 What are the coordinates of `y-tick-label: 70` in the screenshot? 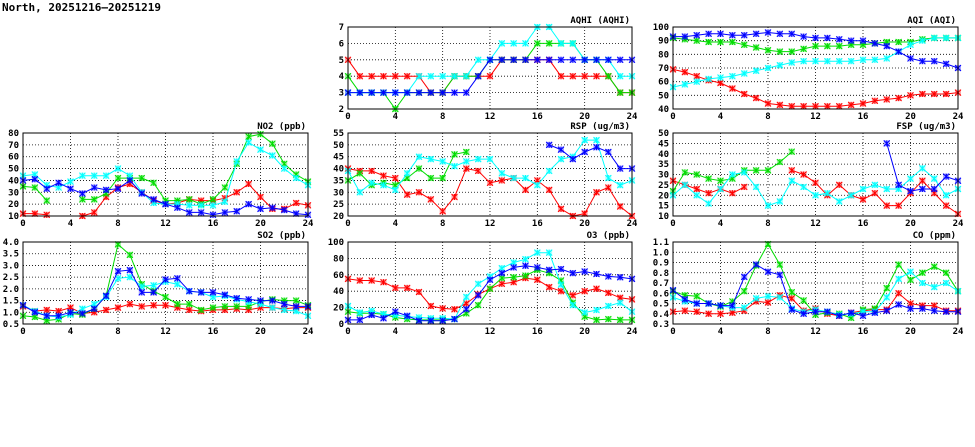 It's located at (13, 146).